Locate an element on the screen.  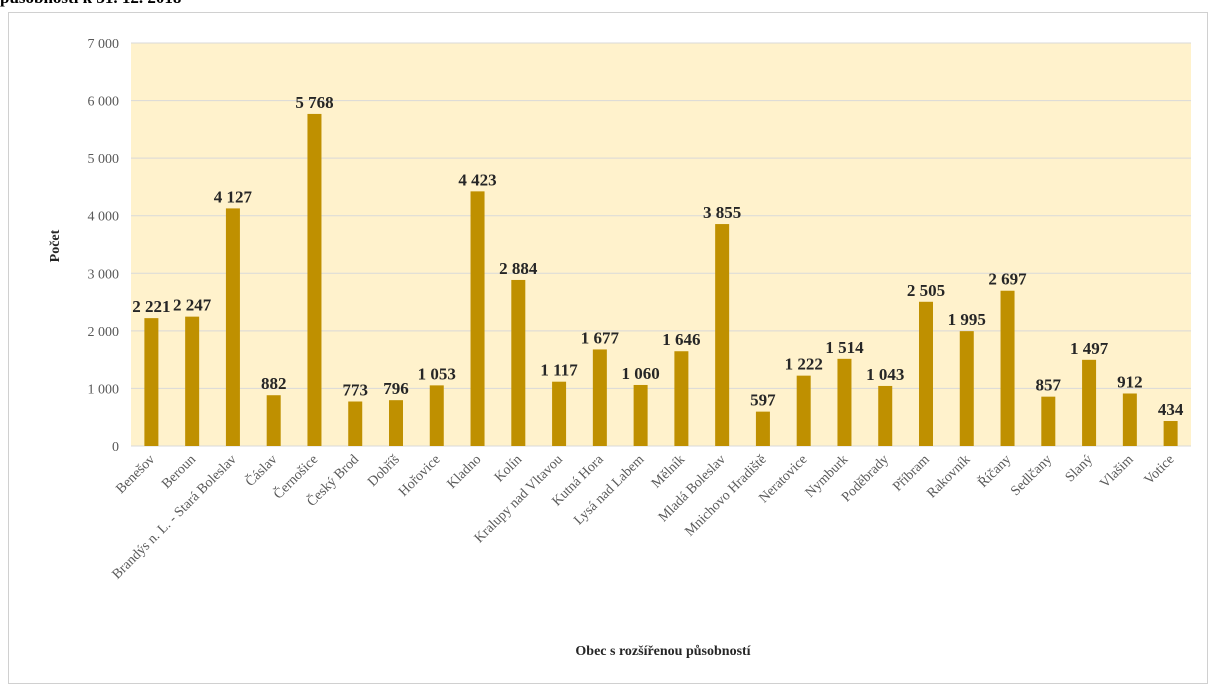
y-axis-ticks: 0 1 000 2 000 3 000 4 000 5 000 6 000 7 000 is located at coordinates (104, 246).